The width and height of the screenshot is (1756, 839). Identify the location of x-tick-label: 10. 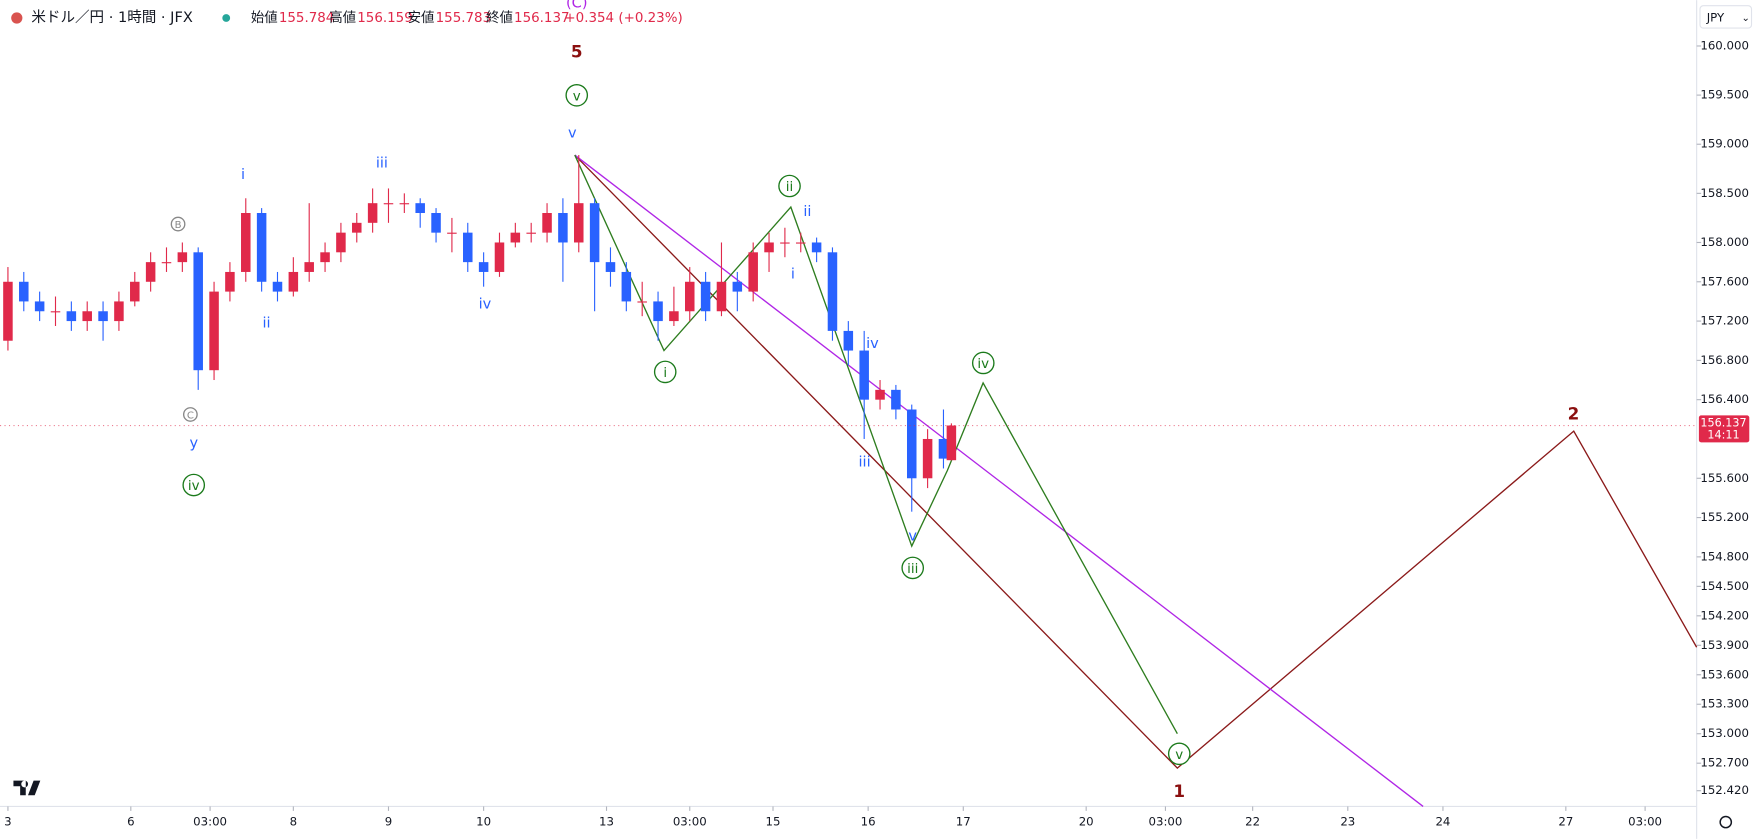
(483, 822).